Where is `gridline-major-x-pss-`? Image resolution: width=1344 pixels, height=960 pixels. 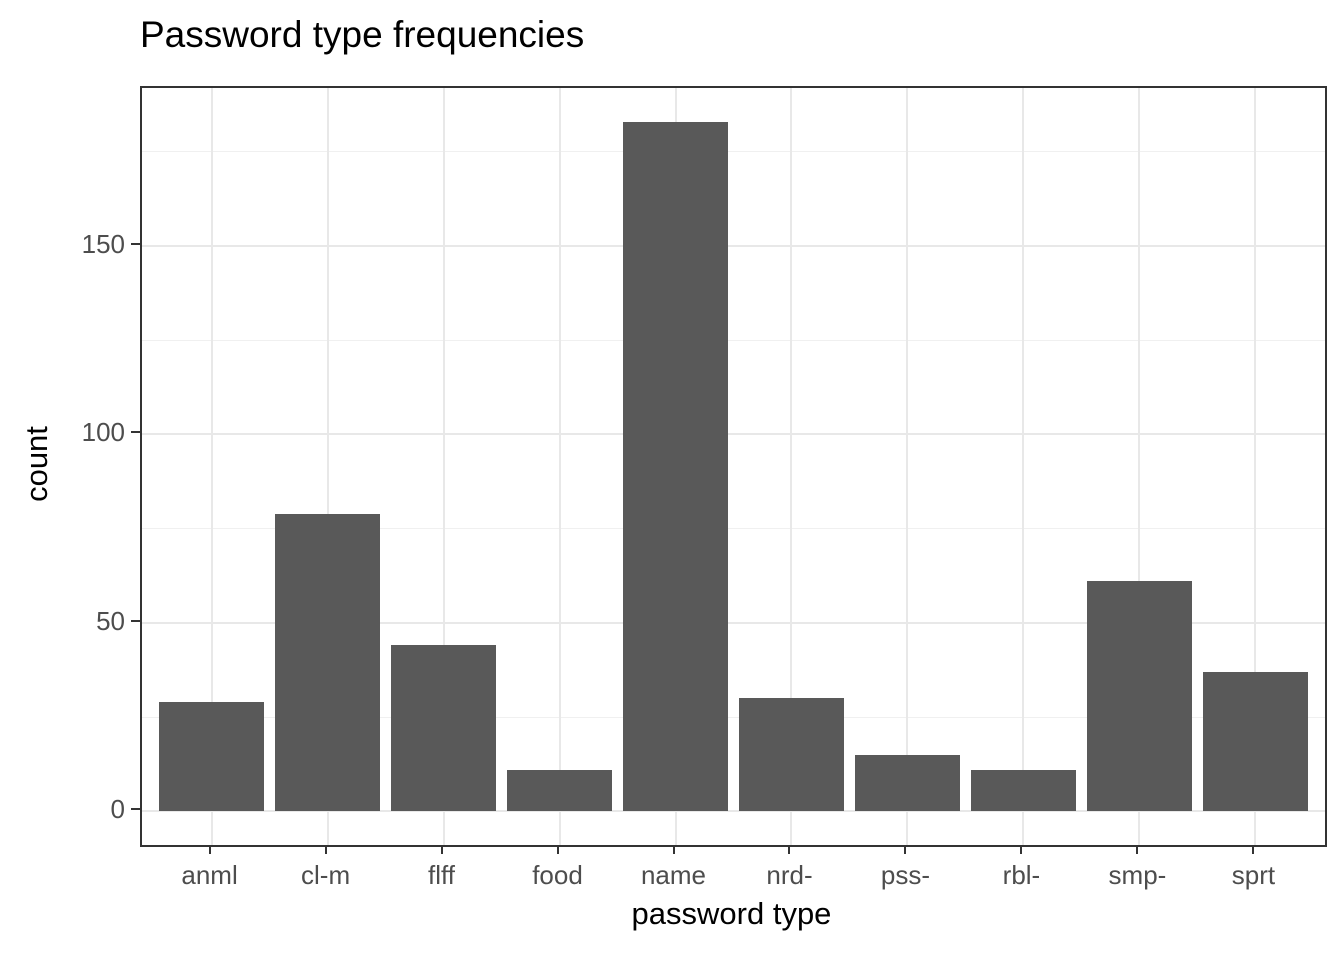 gridline-major-x-pss- is located at coordinates (907, 466).